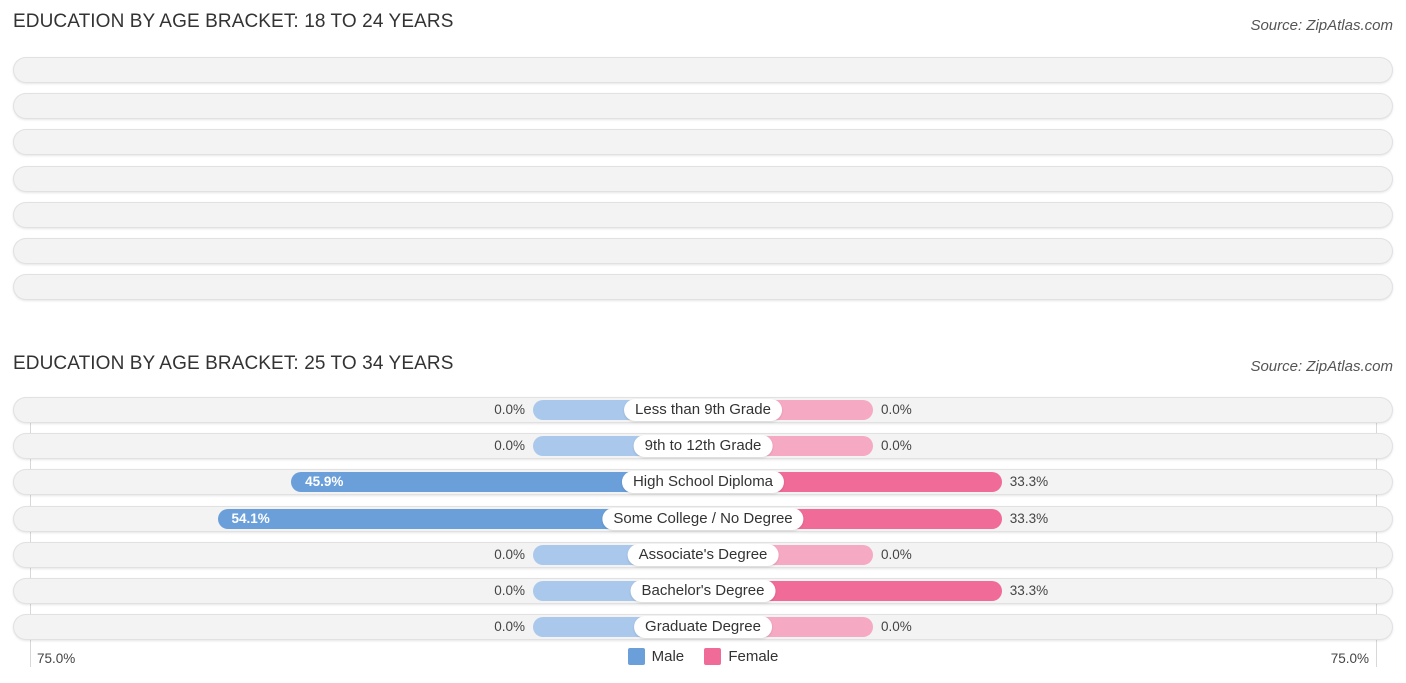 This screenshot has width=1406, height=683. I want to click on category-label: Bachelor's Degree, so click(703, 591).